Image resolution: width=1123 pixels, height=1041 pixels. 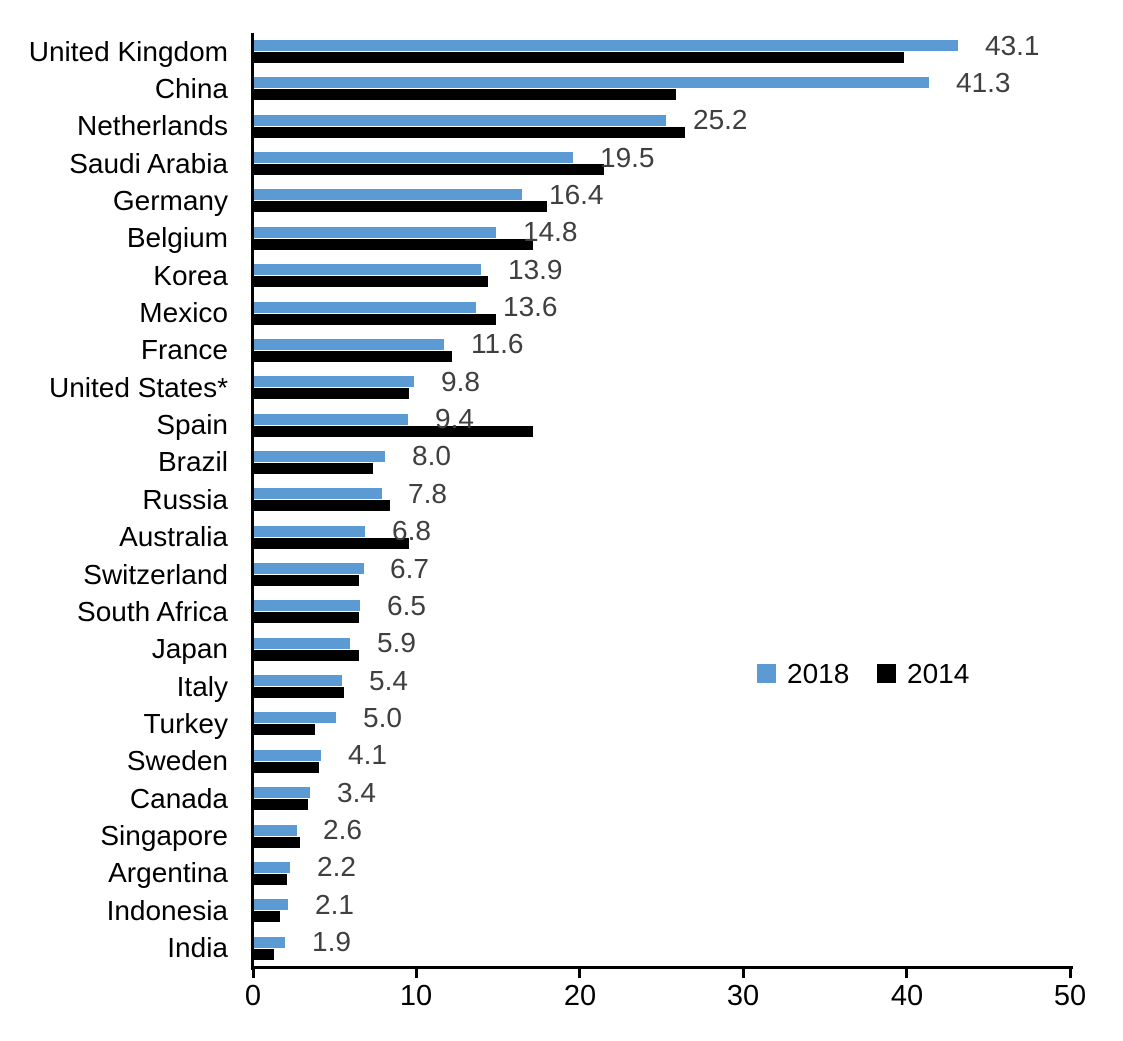 I want to click on value-label-china: 41.3, so click(x=983, y=82).